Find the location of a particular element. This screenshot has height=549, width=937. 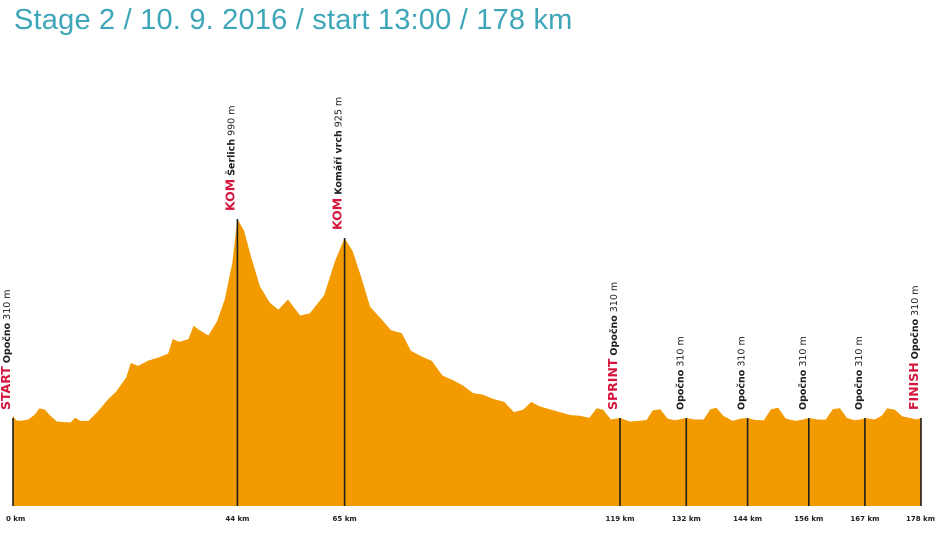

waypoint-text: FINISH Opočno 310 m is located at coordinates (913, 347).